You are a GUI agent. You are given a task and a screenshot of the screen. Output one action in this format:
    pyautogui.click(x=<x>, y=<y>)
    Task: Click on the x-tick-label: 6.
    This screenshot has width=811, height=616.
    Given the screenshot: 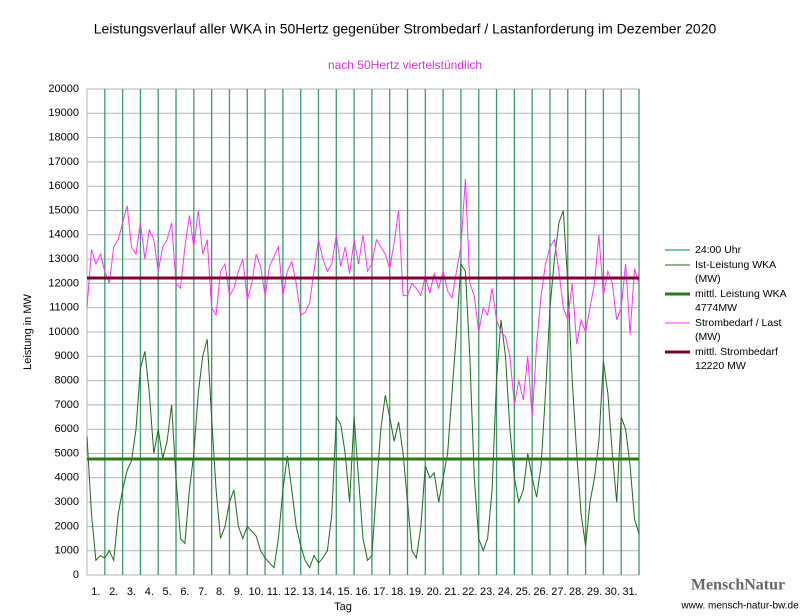 What is the action you would take?
    pyautogui.click(x=184, y=592)
    